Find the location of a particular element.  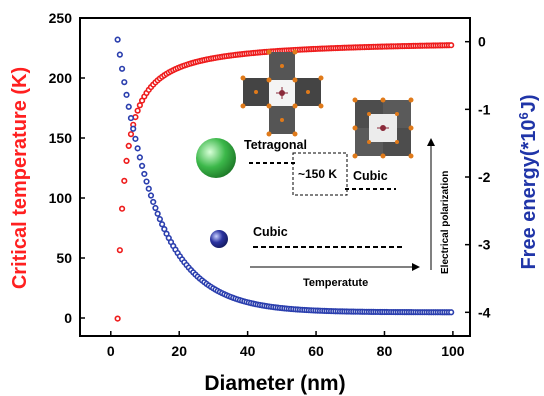

right-y-axis-title-exponent: 6 is located at coordinates (523, 115).